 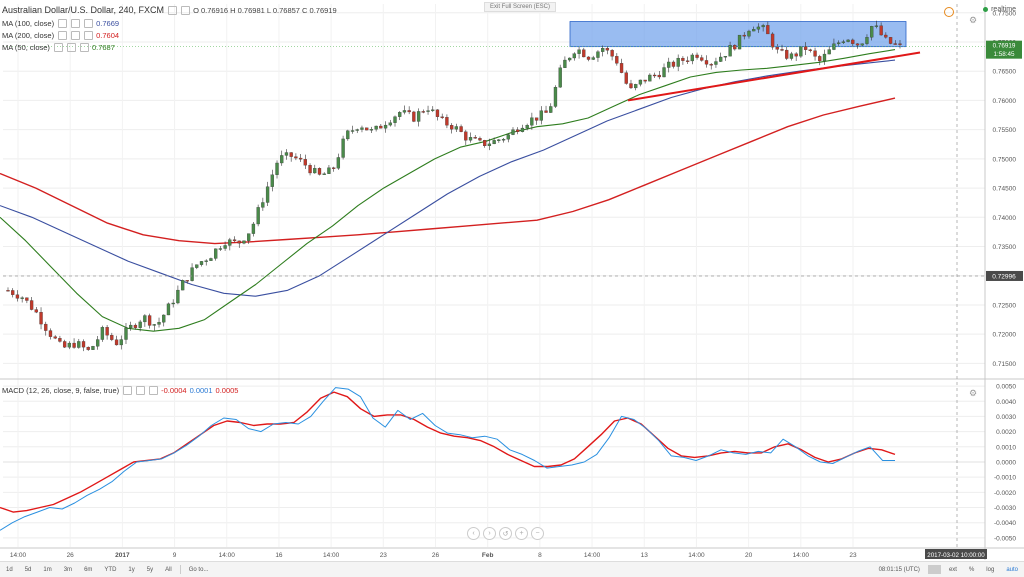 What do you see at coordinates (227, 390) in the screenshot?
I see `macd-hist-value: 0.0005` at bounding box center [227, 390].